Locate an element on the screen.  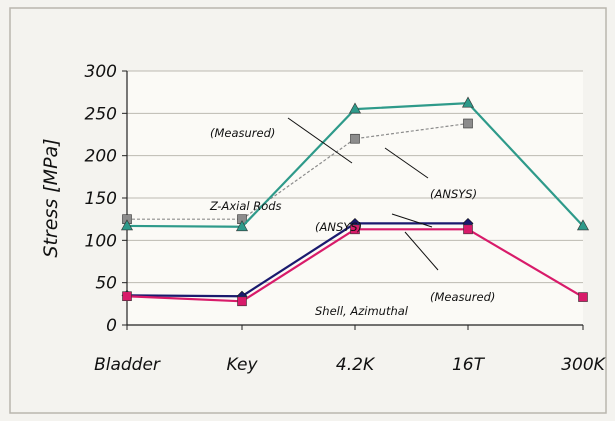
x-tick-label: Bladder is located at coordinates (127, 365).